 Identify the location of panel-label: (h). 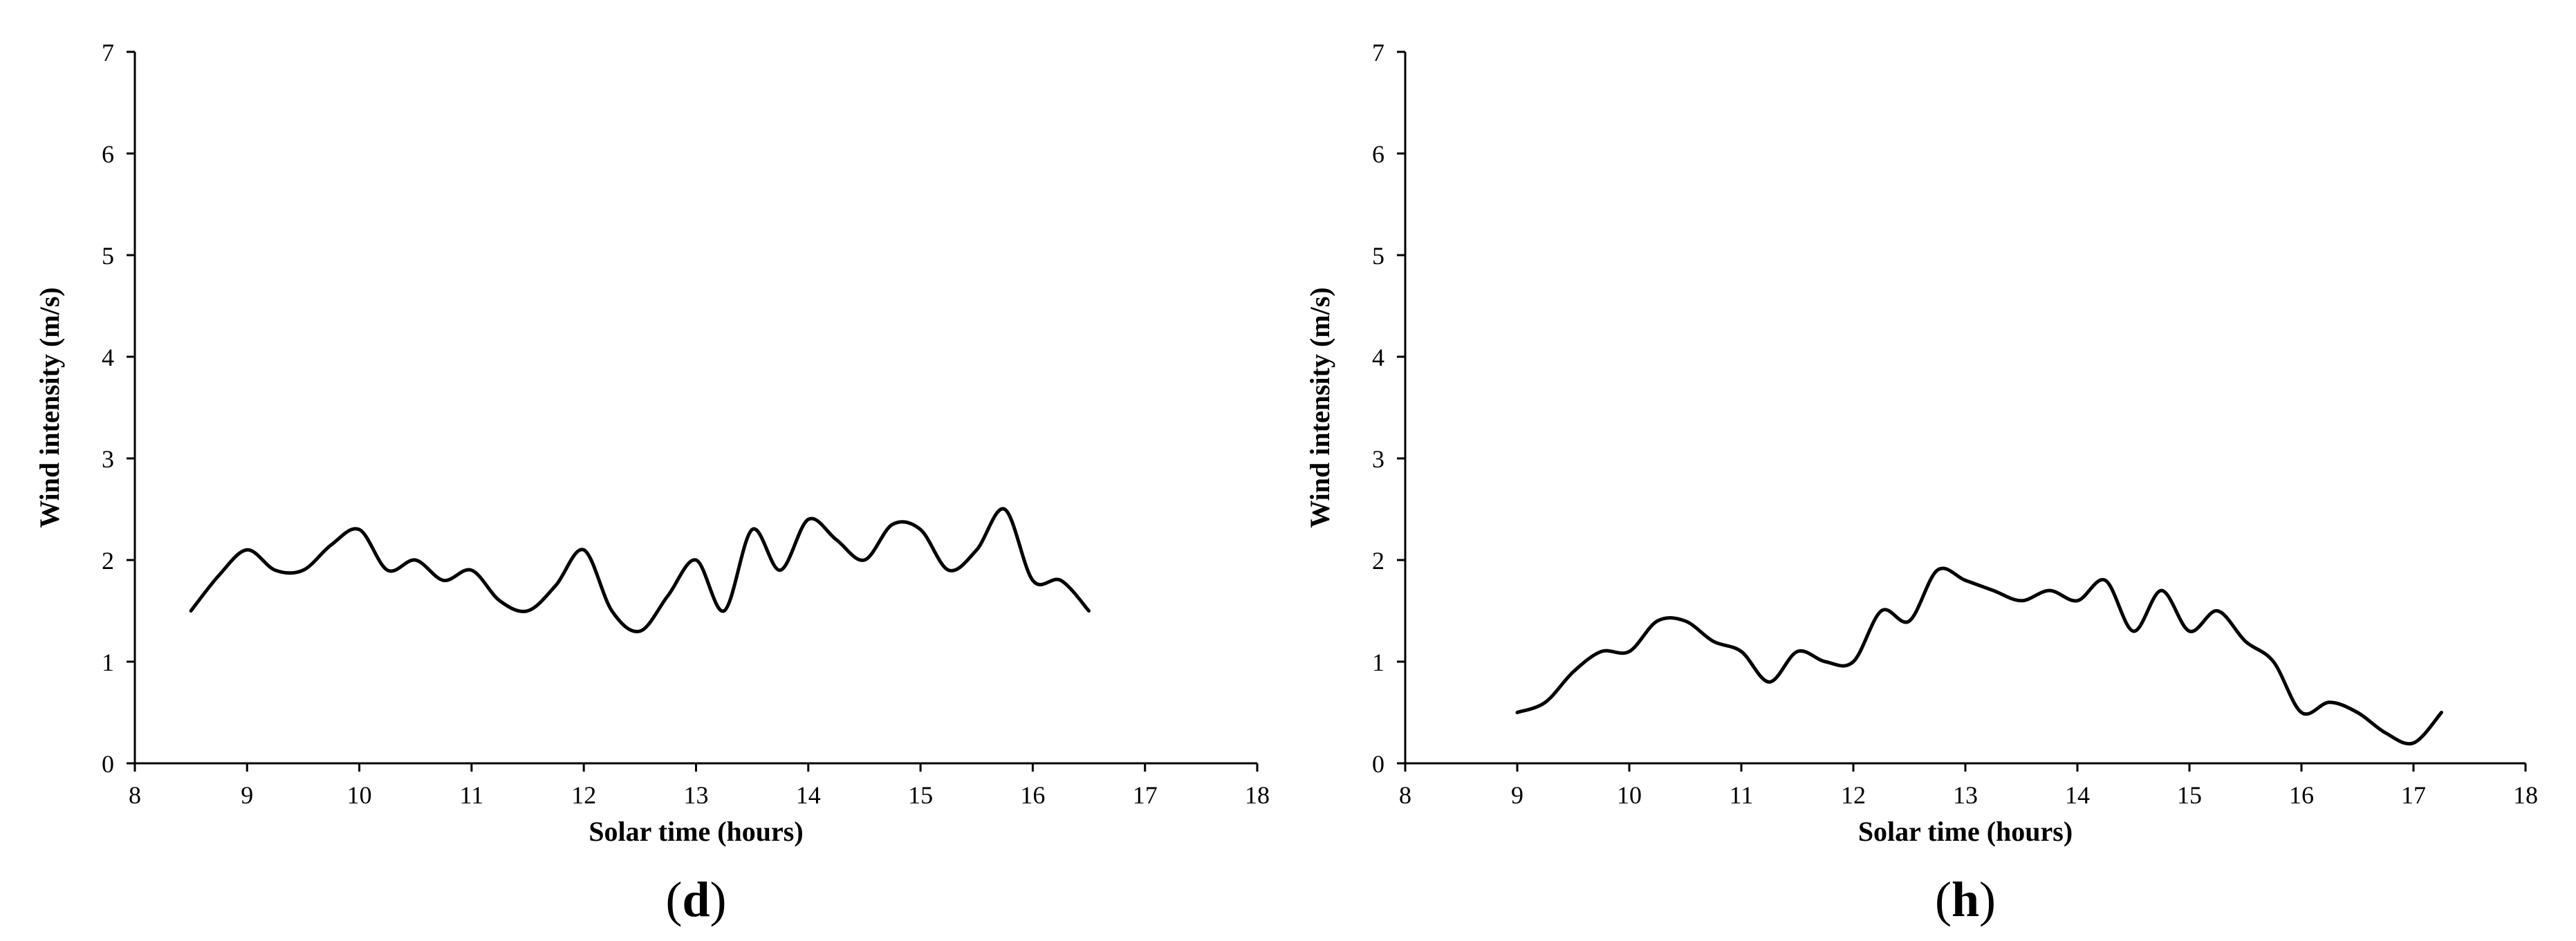
(1966, 900).